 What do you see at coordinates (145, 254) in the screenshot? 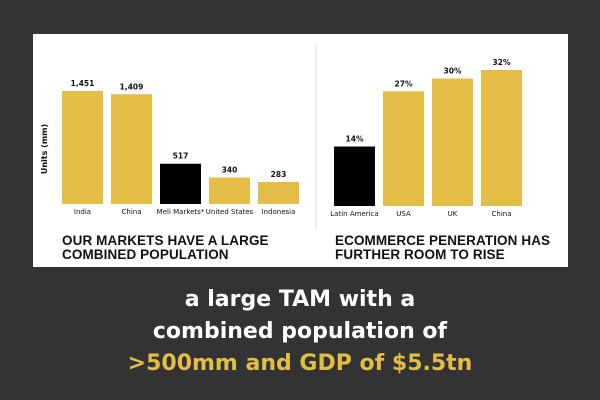
I see `left-title-line-2: COMBINED POPULATION` at bounding box center [145, 254].